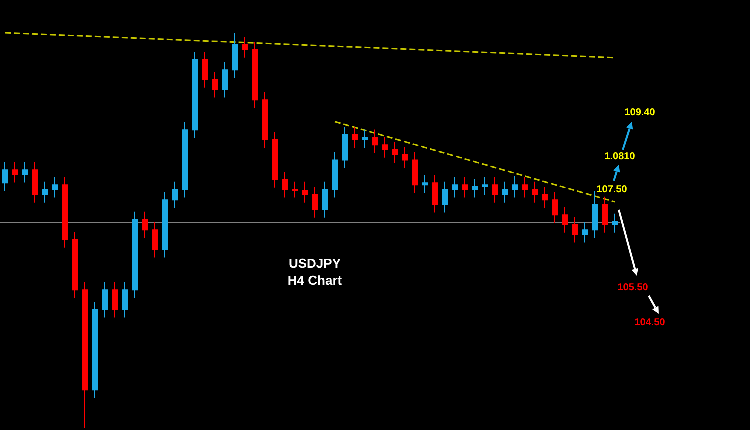 The height and width of the screenshot is (430, 750). I want to click on annotation: 1.0810, so click(620, 157).